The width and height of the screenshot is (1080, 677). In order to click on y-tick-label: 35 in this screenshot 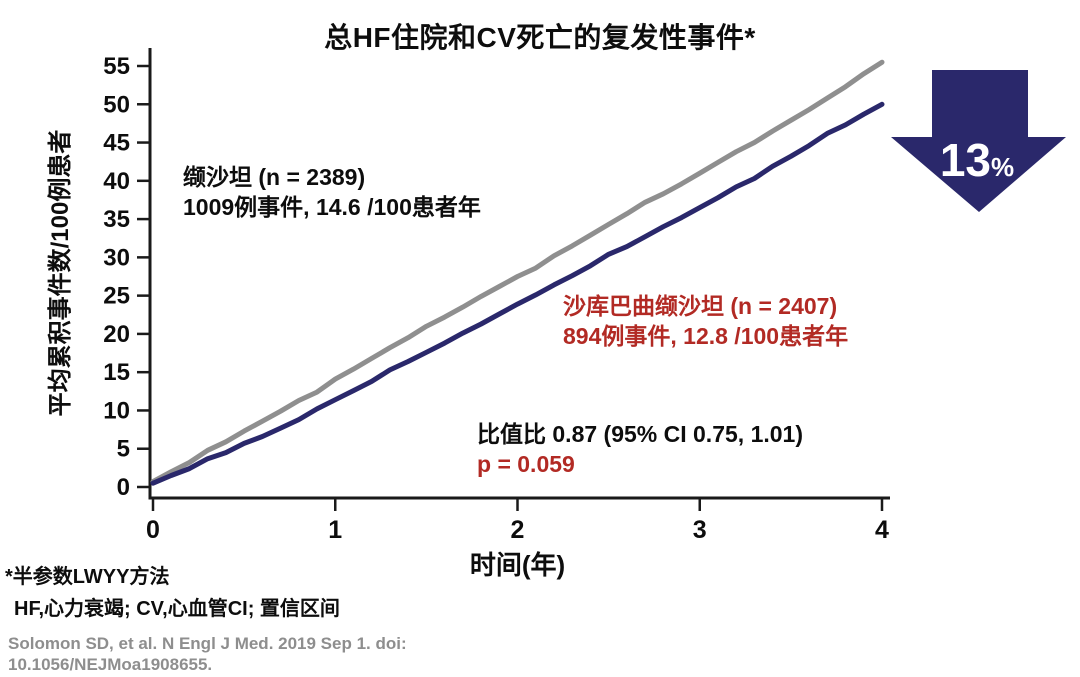, I will do `click(116, 219)`.